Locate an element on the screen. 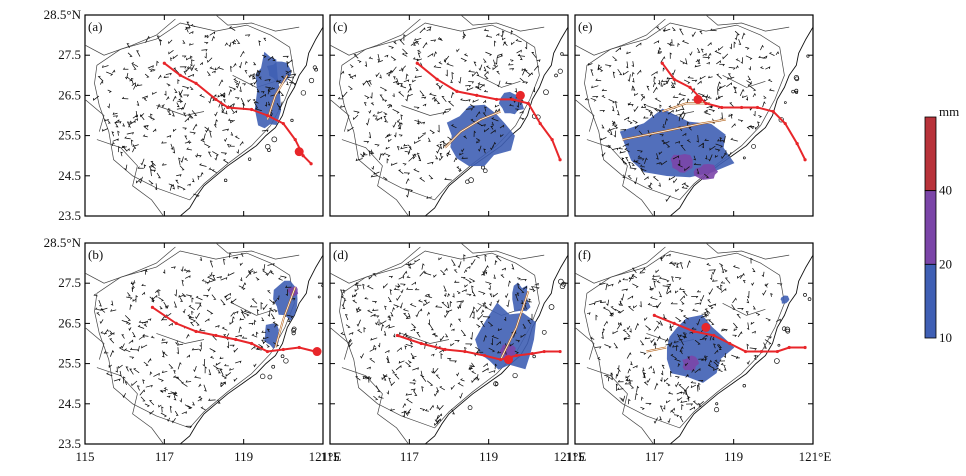  map-panel: (c) is located at coordinates (449, 115).